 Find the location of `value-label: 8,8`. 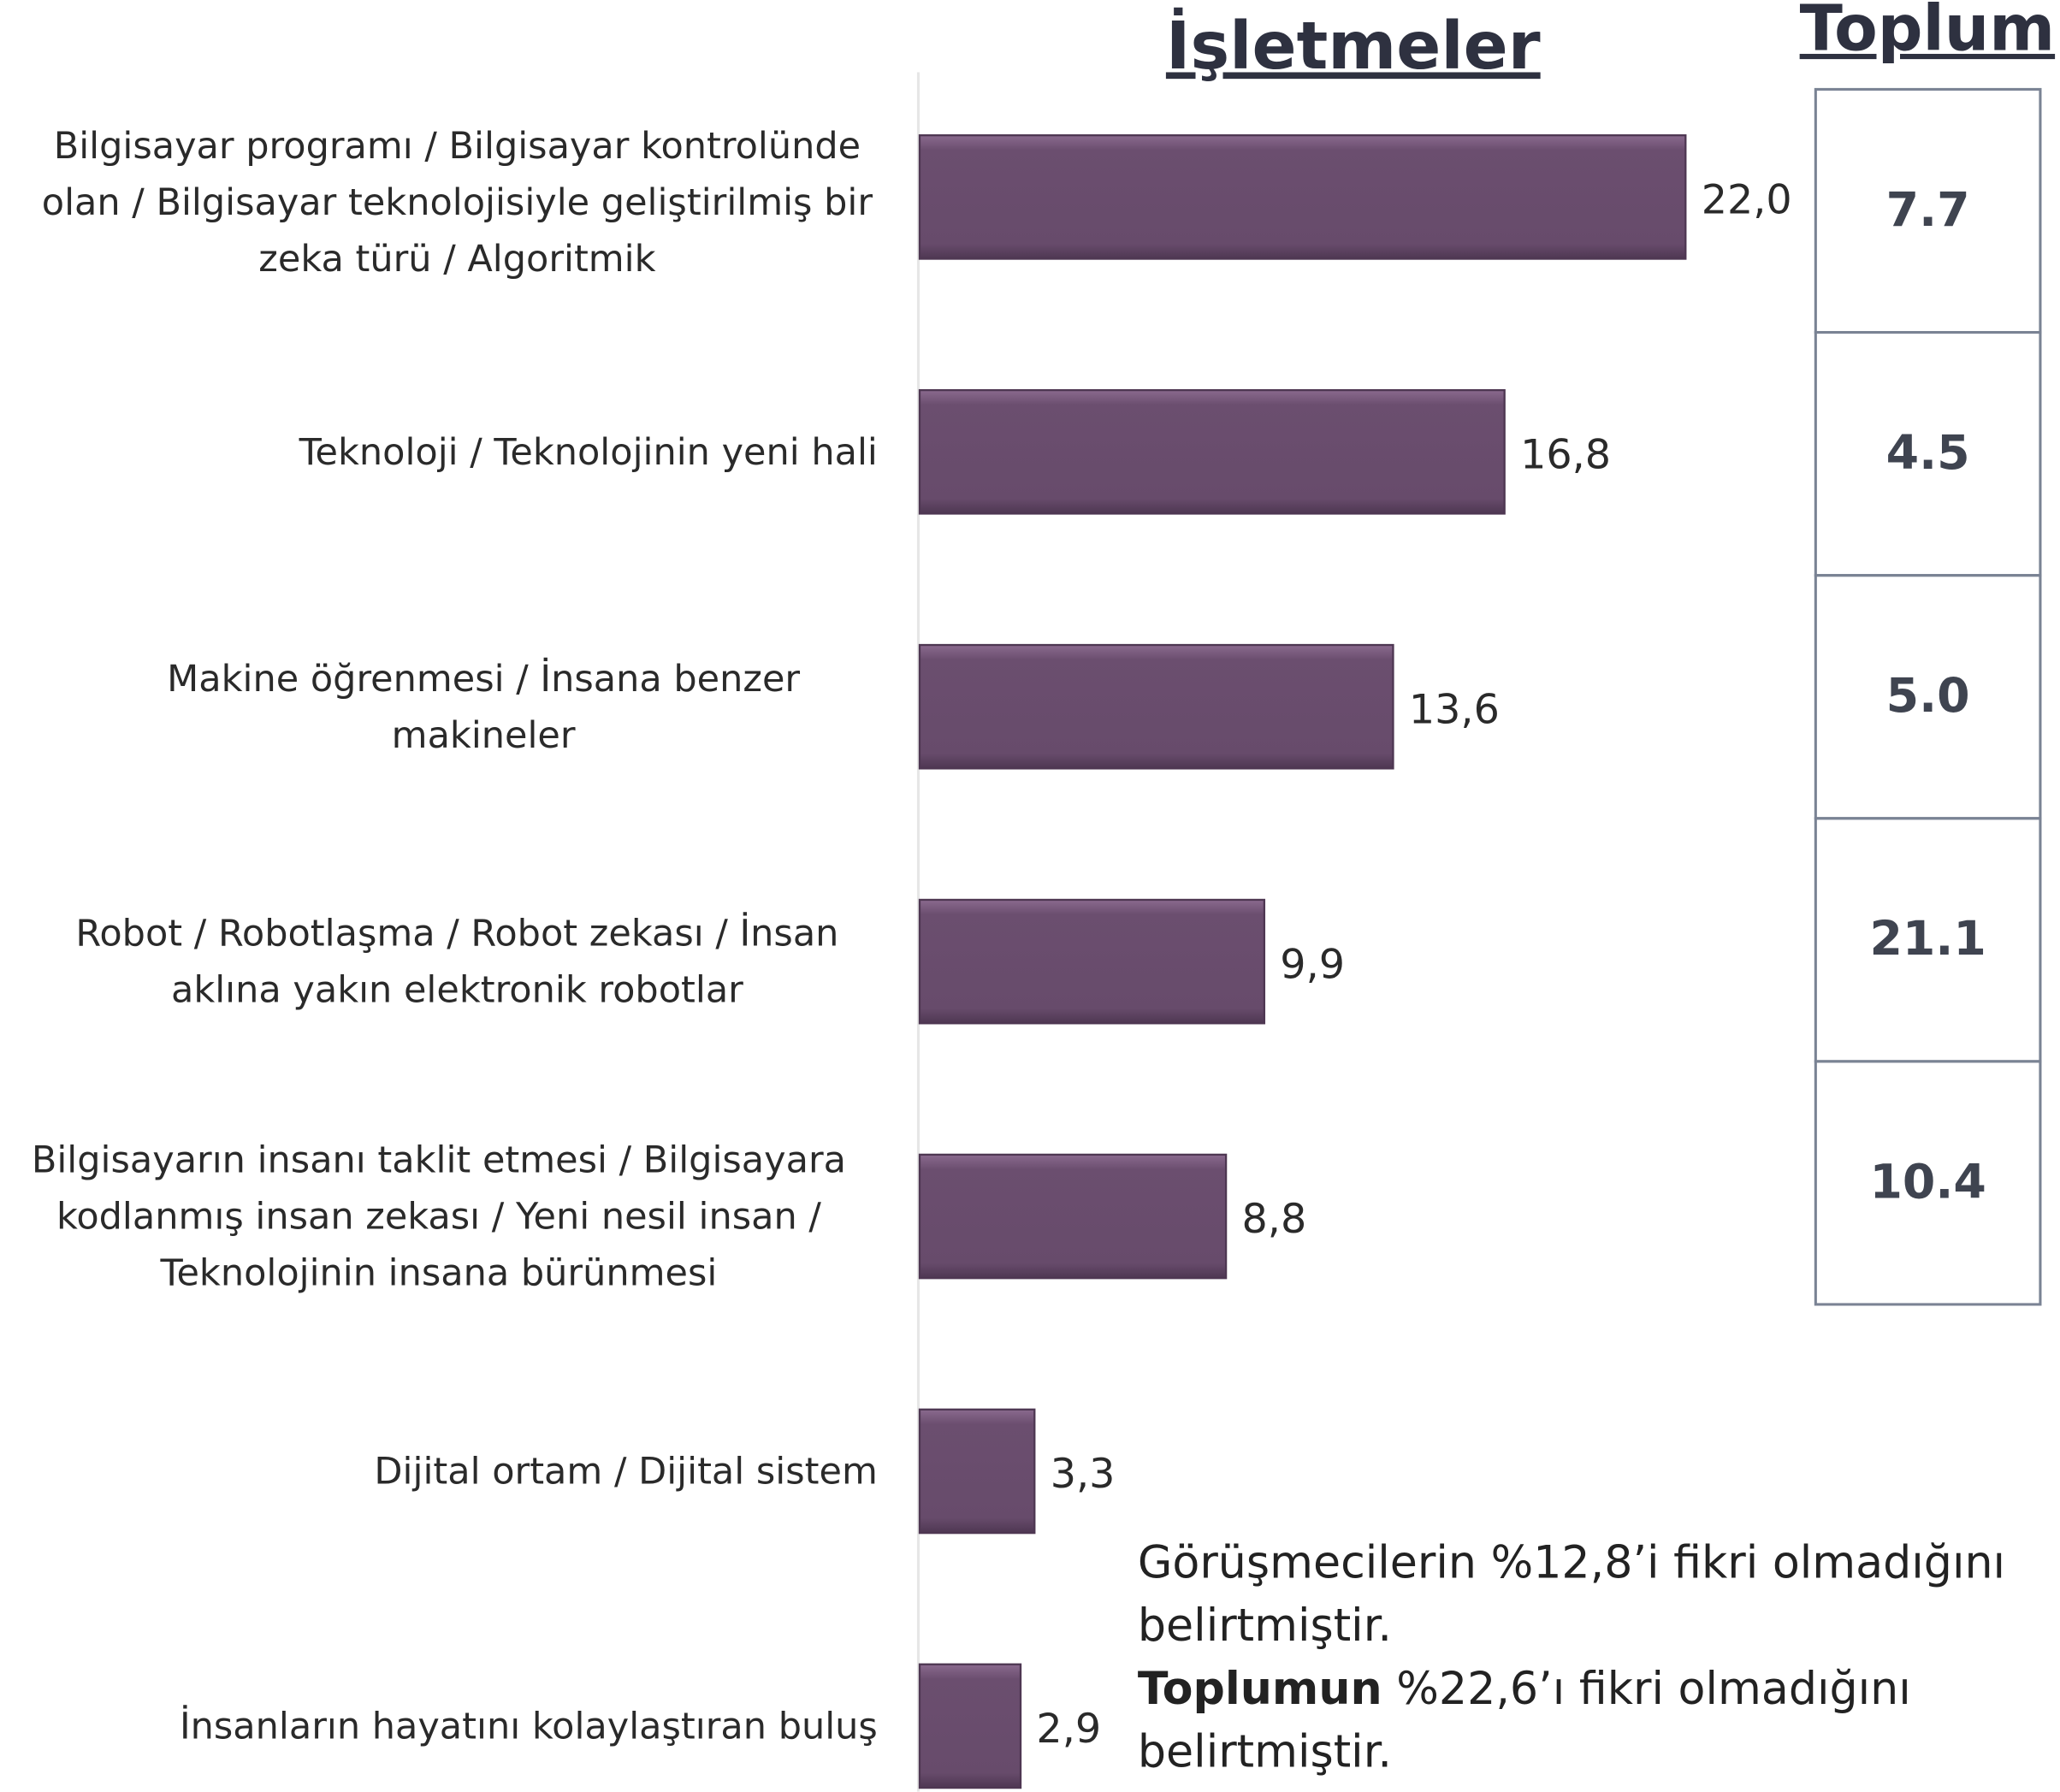

value-label: 8,8 is located at coordinates (1275, 1219).